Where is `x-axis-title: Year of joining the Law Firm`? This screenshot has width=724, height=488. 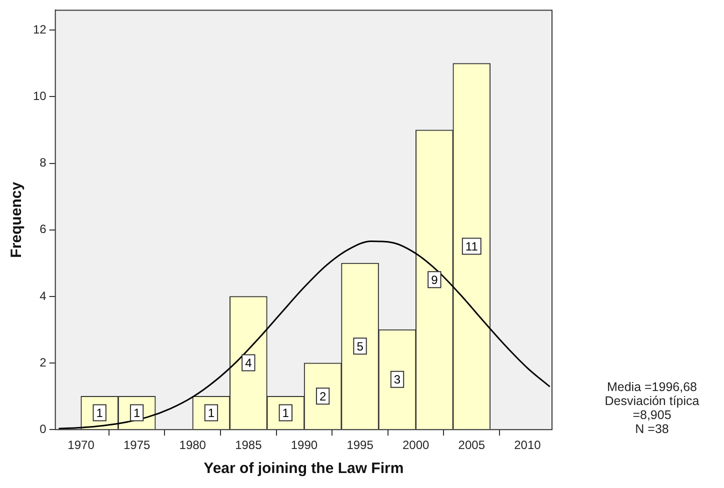
x-axis-title: Year of joining the Law Firm is located at coordinates (304, 469).